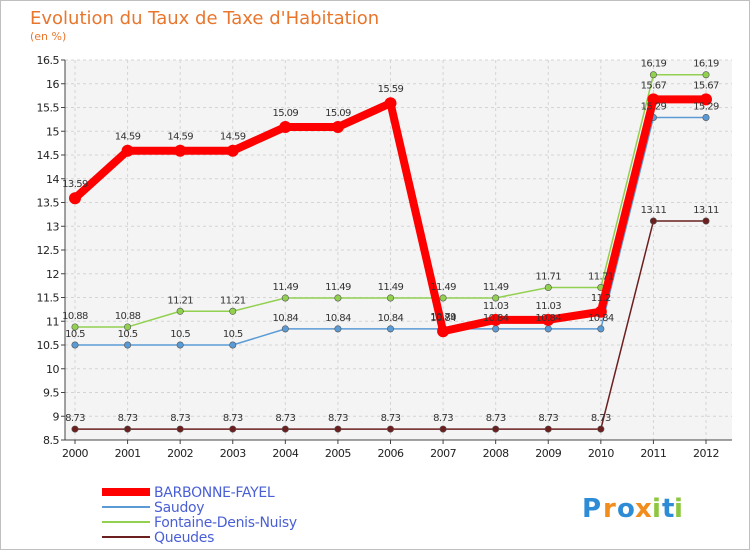 The width and height of the screenshot is (750, 550). Describe the element at coordinates (338, 453) in the screenshot. I see `x-tick-label: 2005` at that location.